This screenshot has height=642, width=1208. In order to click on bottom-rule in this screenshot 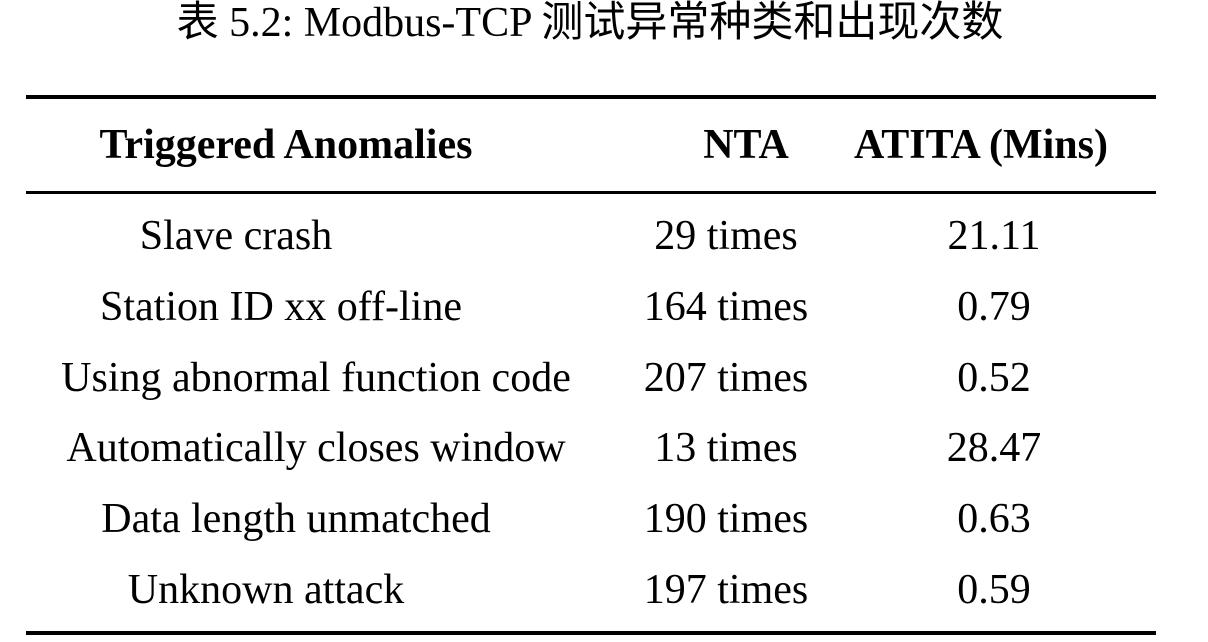, I will do `click(591, 633)`.